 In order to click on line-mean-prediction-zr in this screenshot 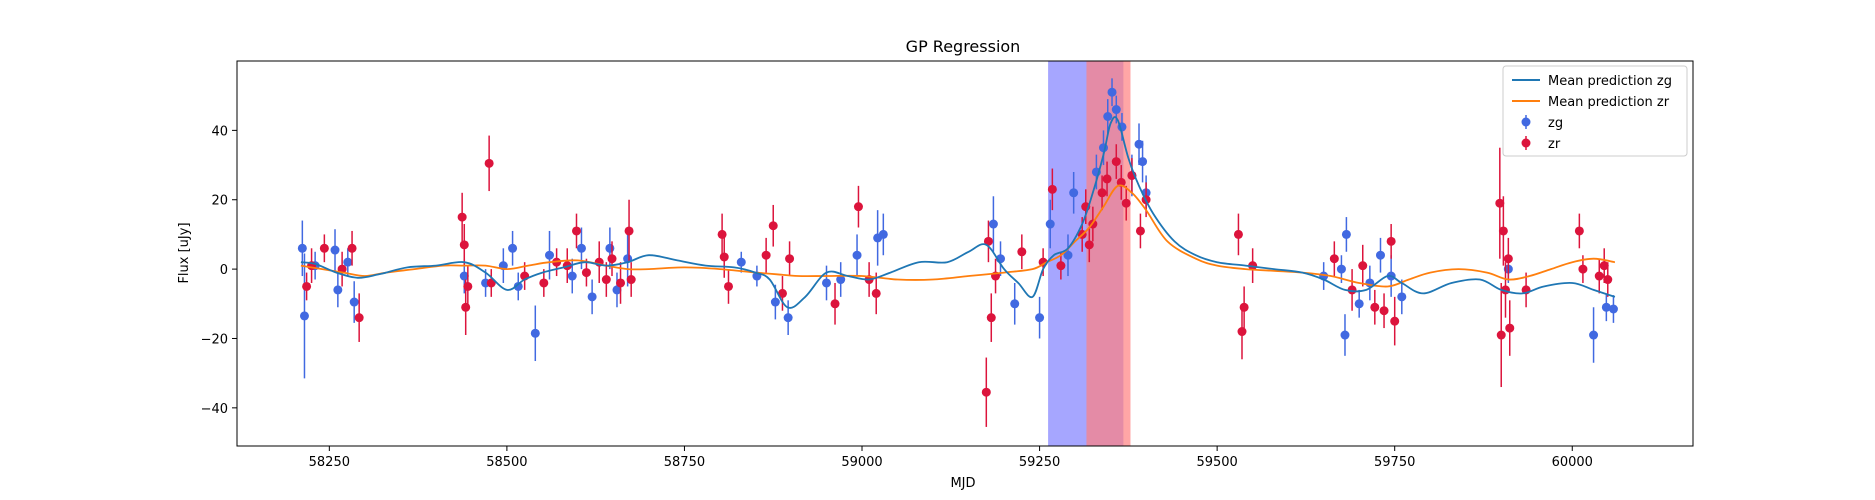, I will do `click(958, 236)`.